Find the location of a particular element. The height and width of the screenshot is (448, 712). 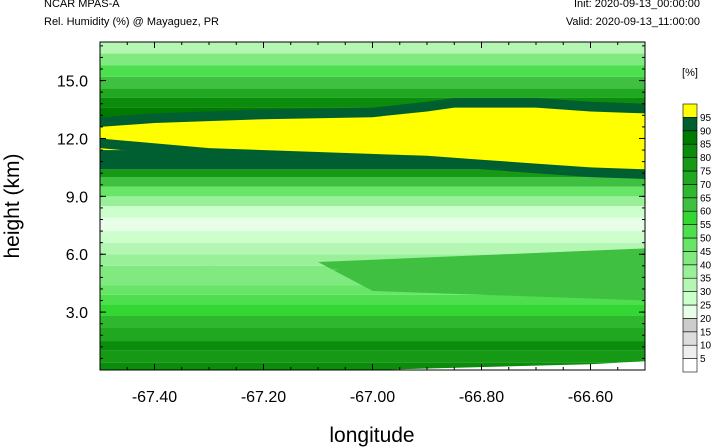

y-tick-label: 9.0 is located at coordinates (77, 197).